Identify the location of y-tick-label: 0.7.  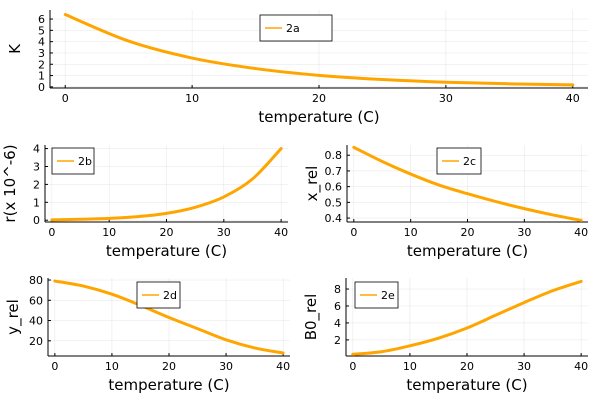
(334, 171).